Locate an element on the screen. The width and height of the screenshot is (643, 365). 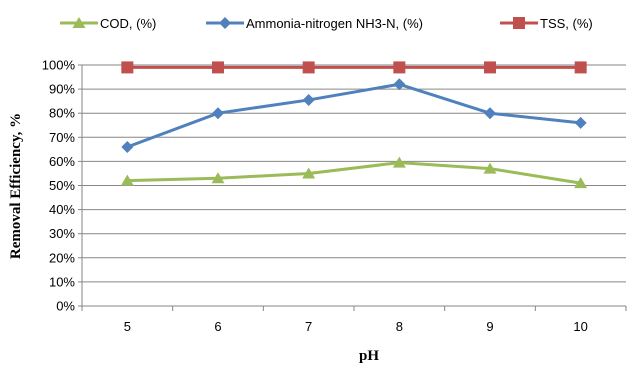
y-tick-label: 100% is located at coordinates (59, 65).